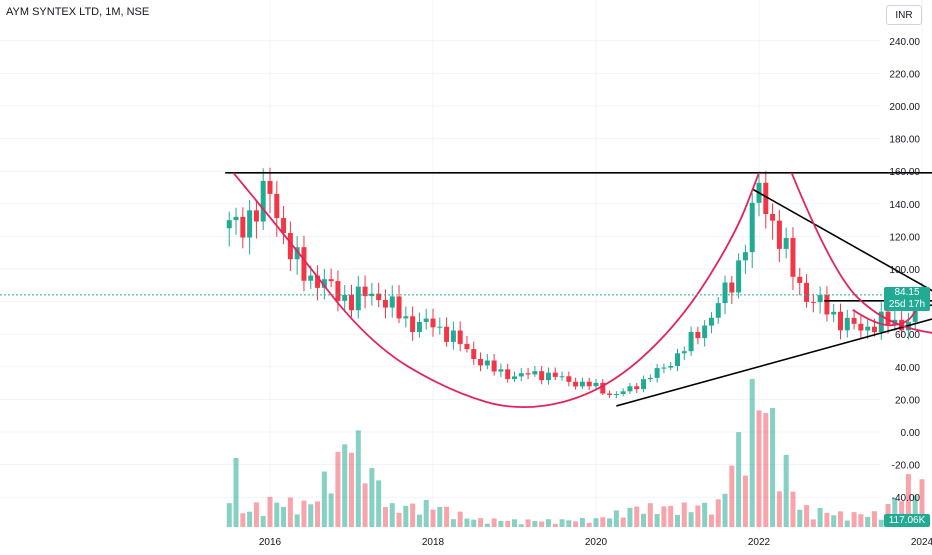 The width and height of the screenshot is (932, 555). Describe the element at coordinates (904, 140) in the screenshot. I see `y-tick-label: 180.00` at that location.